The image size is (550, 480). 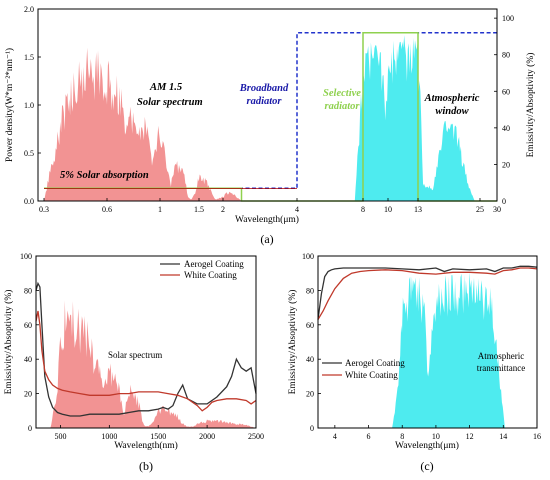 I want to click on panel-c-transmittance-area, so click(x=448, y=349).